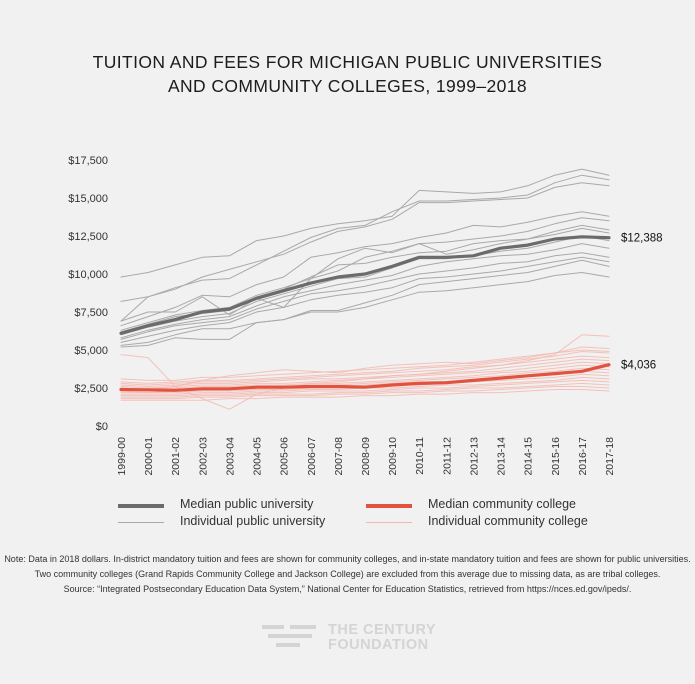 This screenshot has height=684, width=695. Describe the element at coordinates (88, 237) in the screenshot. I see `y-tick-label: $12,500` at that location.